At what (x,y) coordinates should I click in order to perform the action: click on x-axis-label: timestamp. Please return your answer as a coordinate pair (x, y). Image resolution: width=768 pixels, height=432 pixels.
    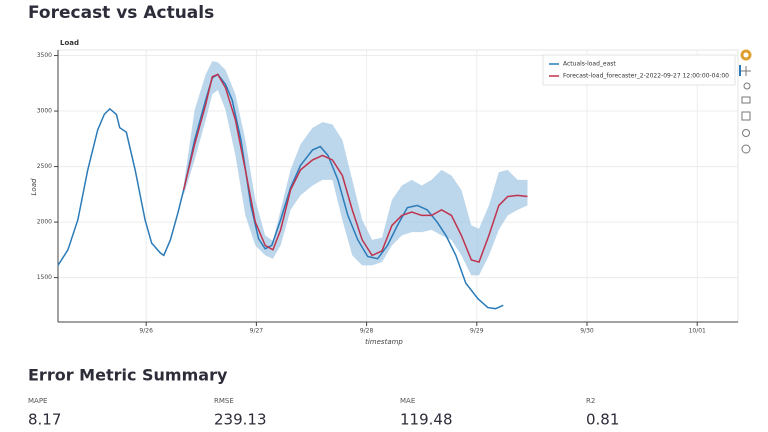
    Looking at the image, I should click on (384, 342).